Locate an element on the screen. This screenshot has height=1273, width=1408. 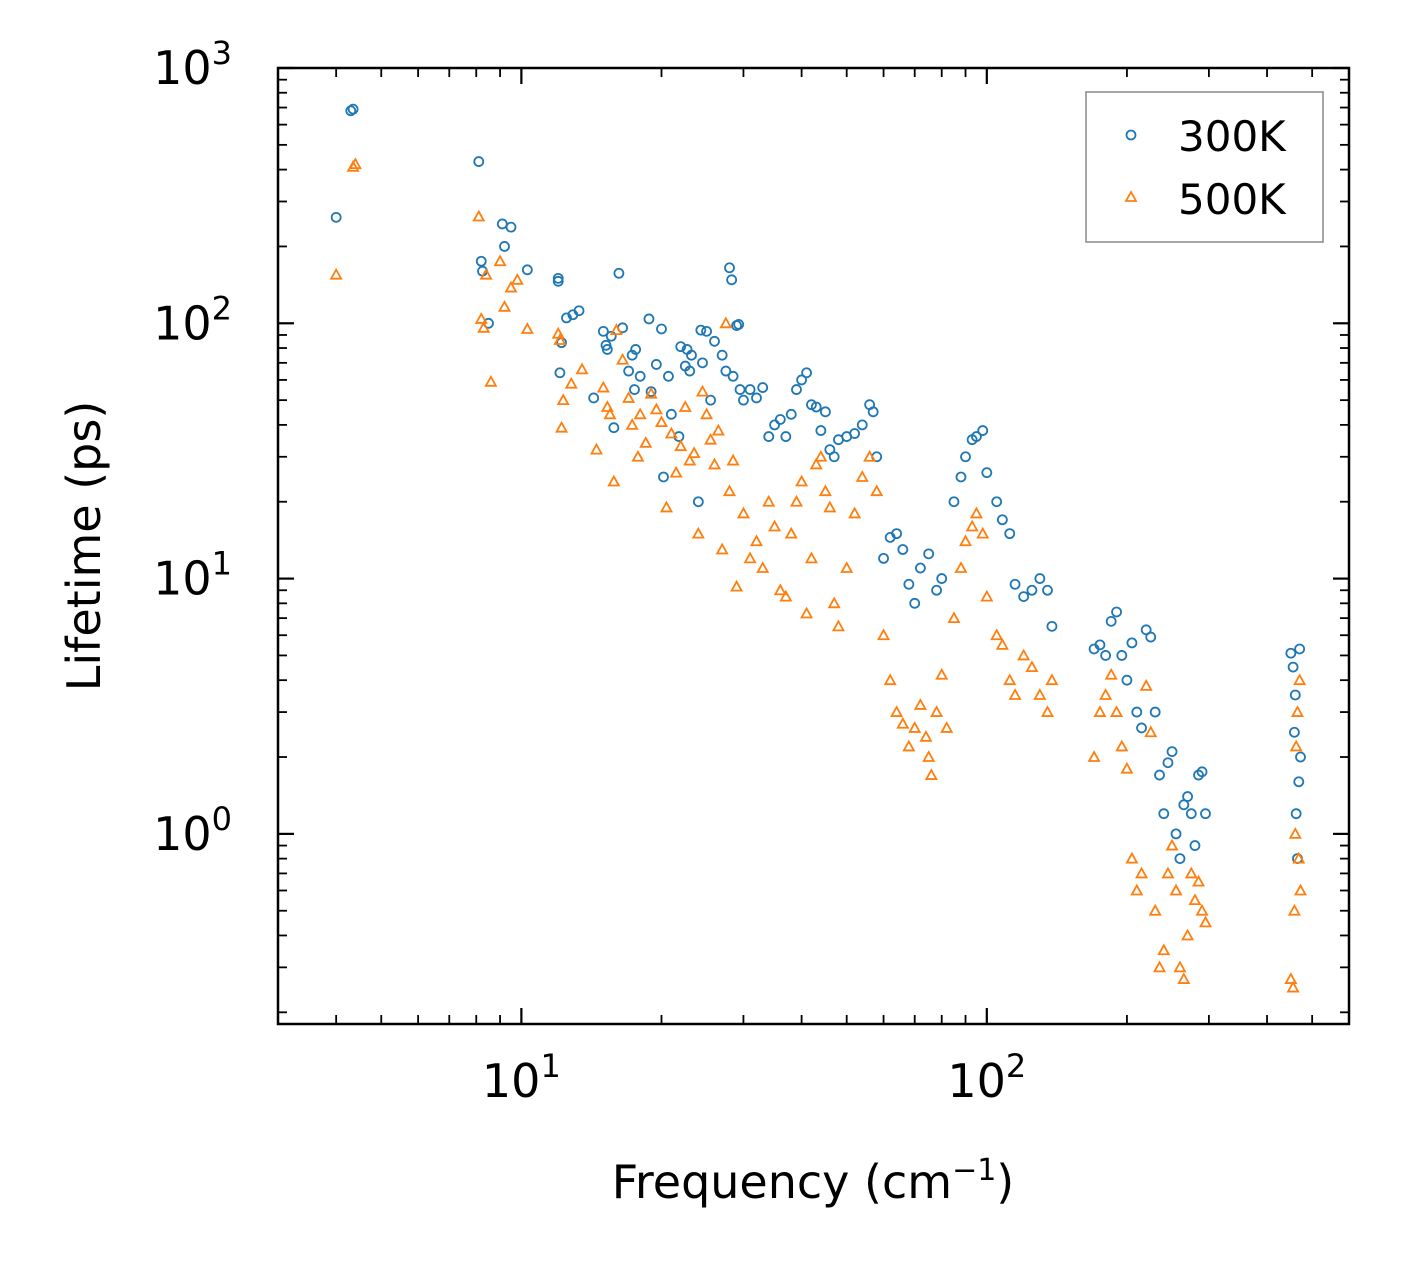
legend: 300K 500K is located at coordinates (1204, 167).